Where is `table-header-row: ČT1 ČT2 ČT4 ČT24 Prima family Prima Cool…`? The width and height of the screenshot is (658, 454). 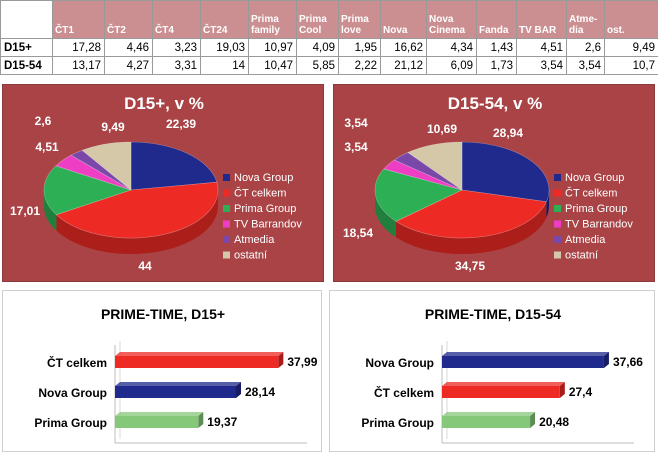 table-header-row: ČT1 ČT2 ČT4 ČT24 Prima family Prima Cool… is located at coordinates (329, 19).